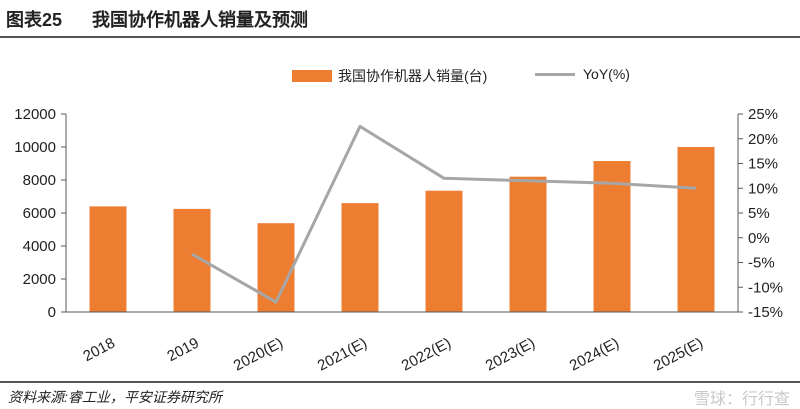 The image size is (800, 409). I want to click on legend-line-swatch, so click(555, 74).